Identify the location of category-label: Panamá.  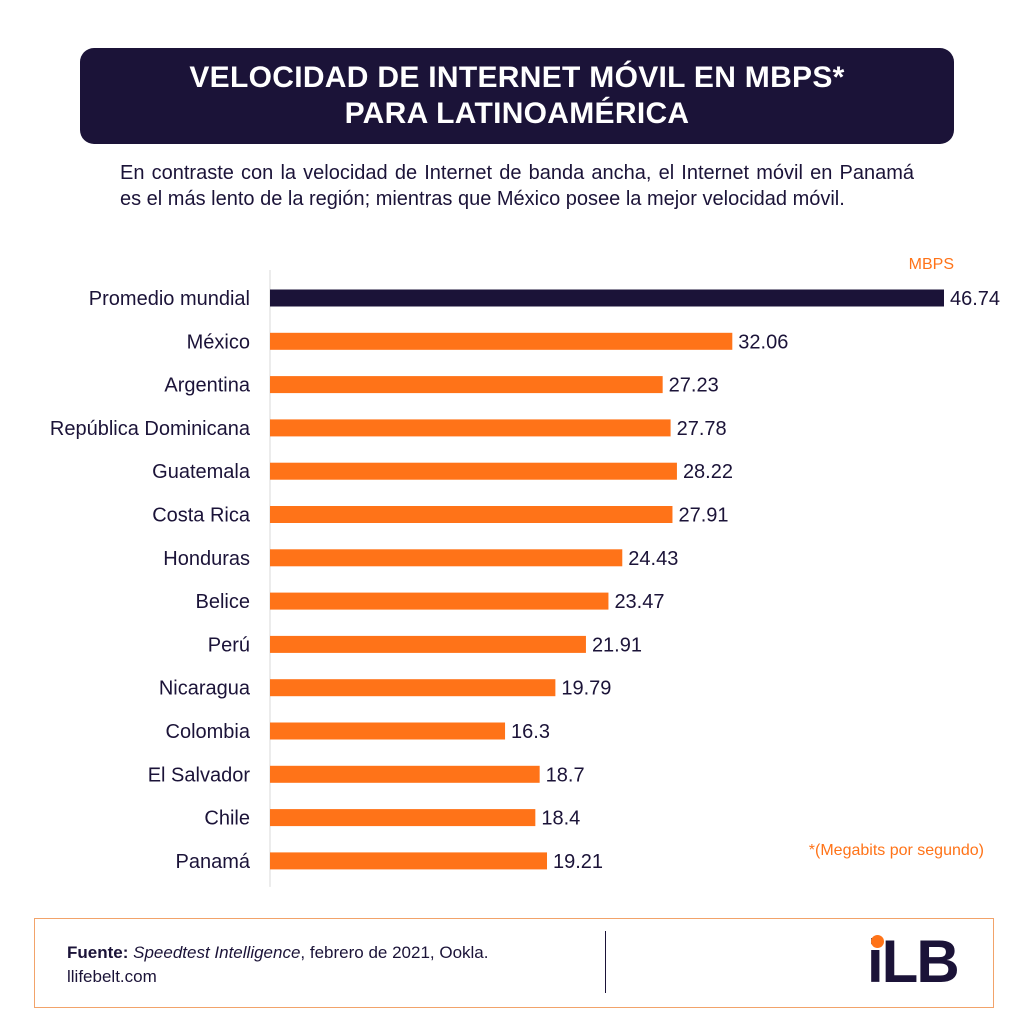
(213, 862).